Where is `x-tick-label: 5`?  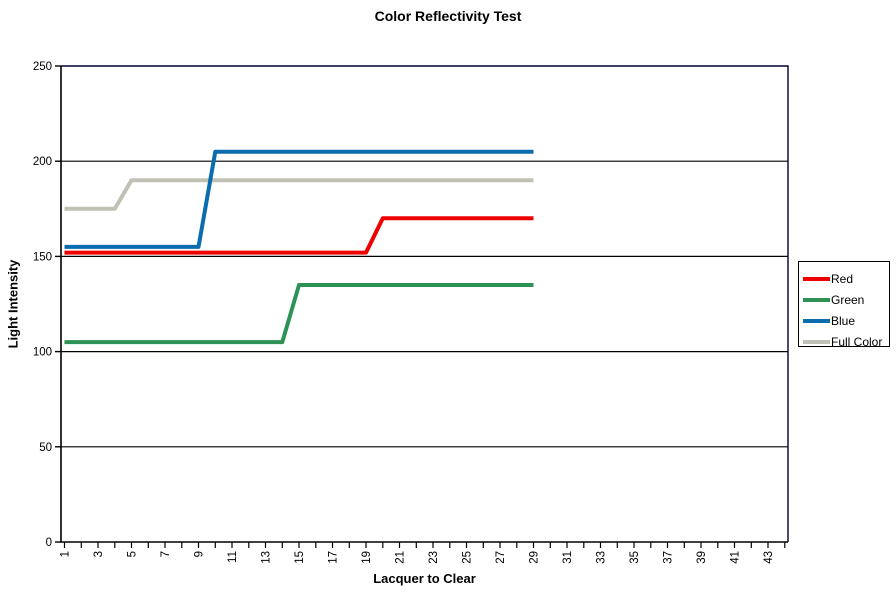 x-tick-label: 5 is located at coordinates (133, 554).